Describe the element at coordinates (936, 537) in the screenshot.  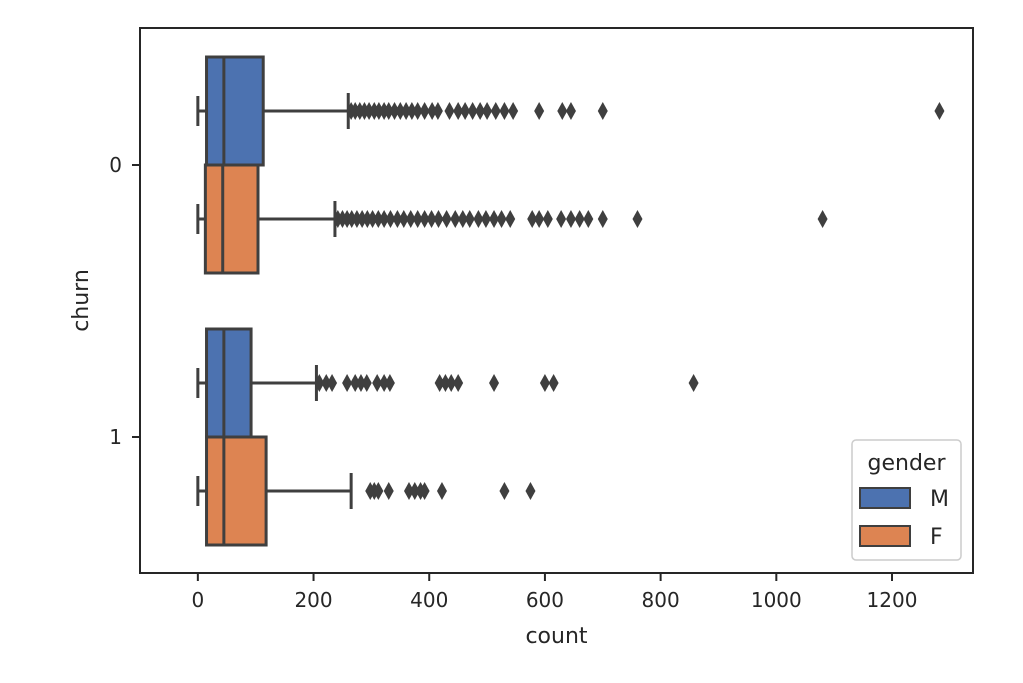
I see `legend-label-F: F` at that location.